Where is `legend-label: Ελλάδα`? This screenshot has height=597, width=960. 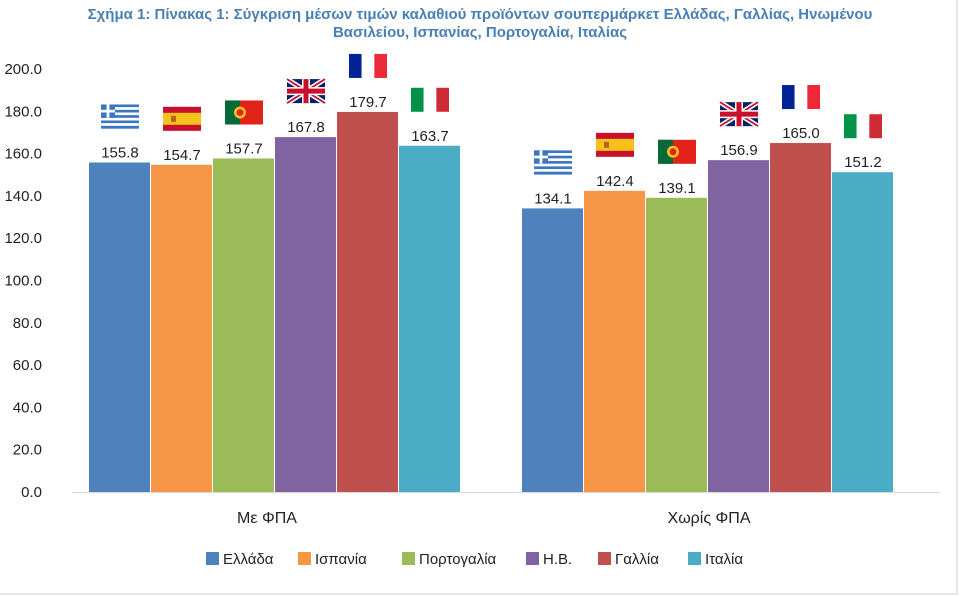
legend-label: Ελλάδα is located at coordinates (248, 559).